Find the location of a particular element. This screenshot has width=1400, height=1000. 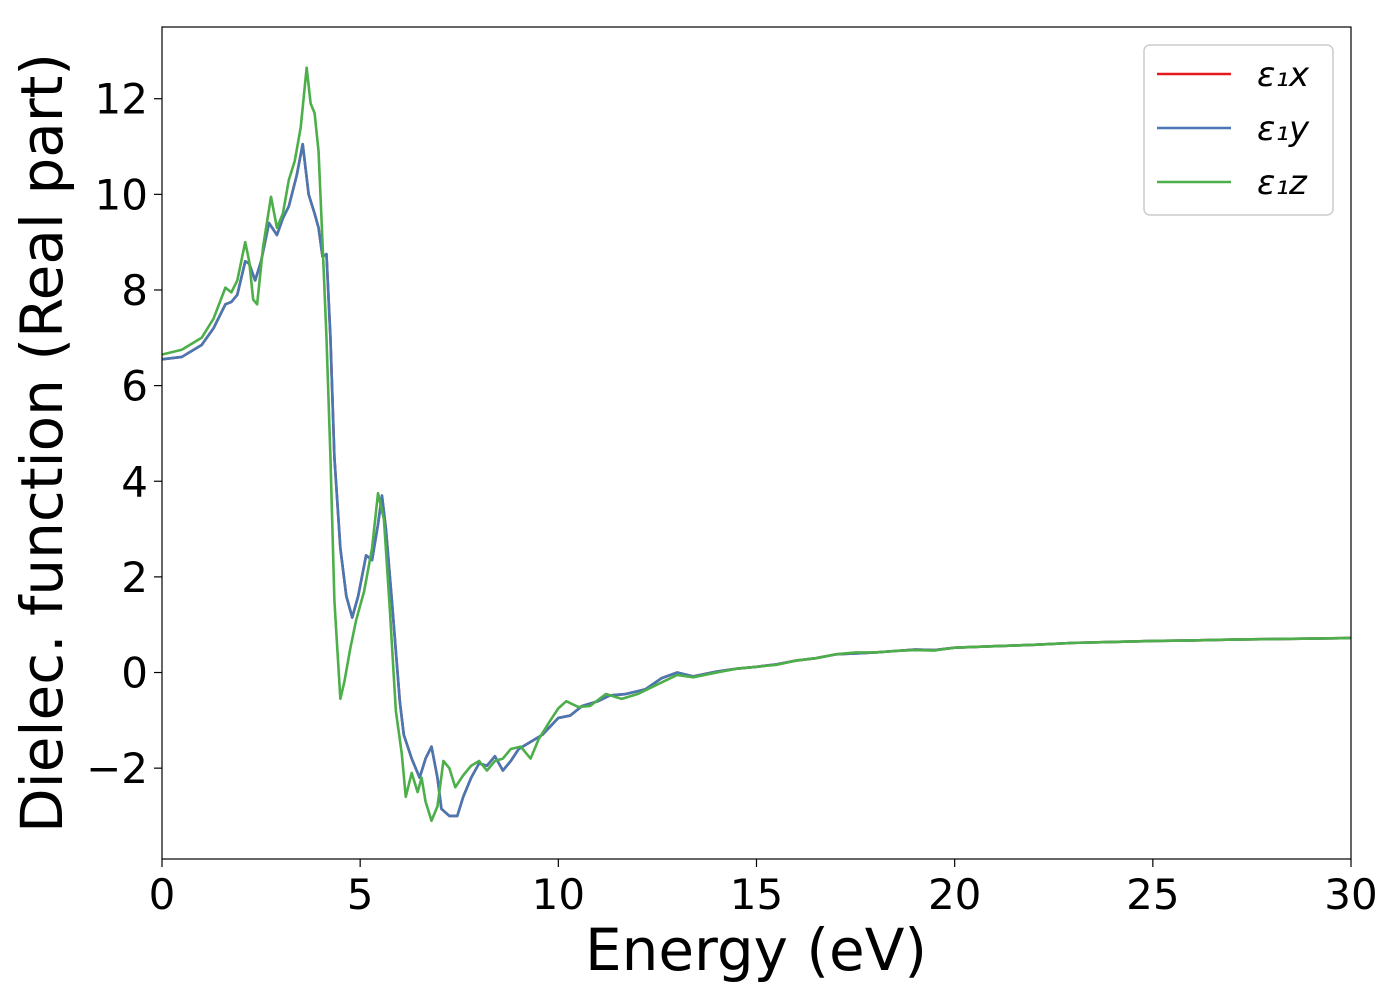

x-axis-title: Energy (eV) is located at coordinates (756, 950).